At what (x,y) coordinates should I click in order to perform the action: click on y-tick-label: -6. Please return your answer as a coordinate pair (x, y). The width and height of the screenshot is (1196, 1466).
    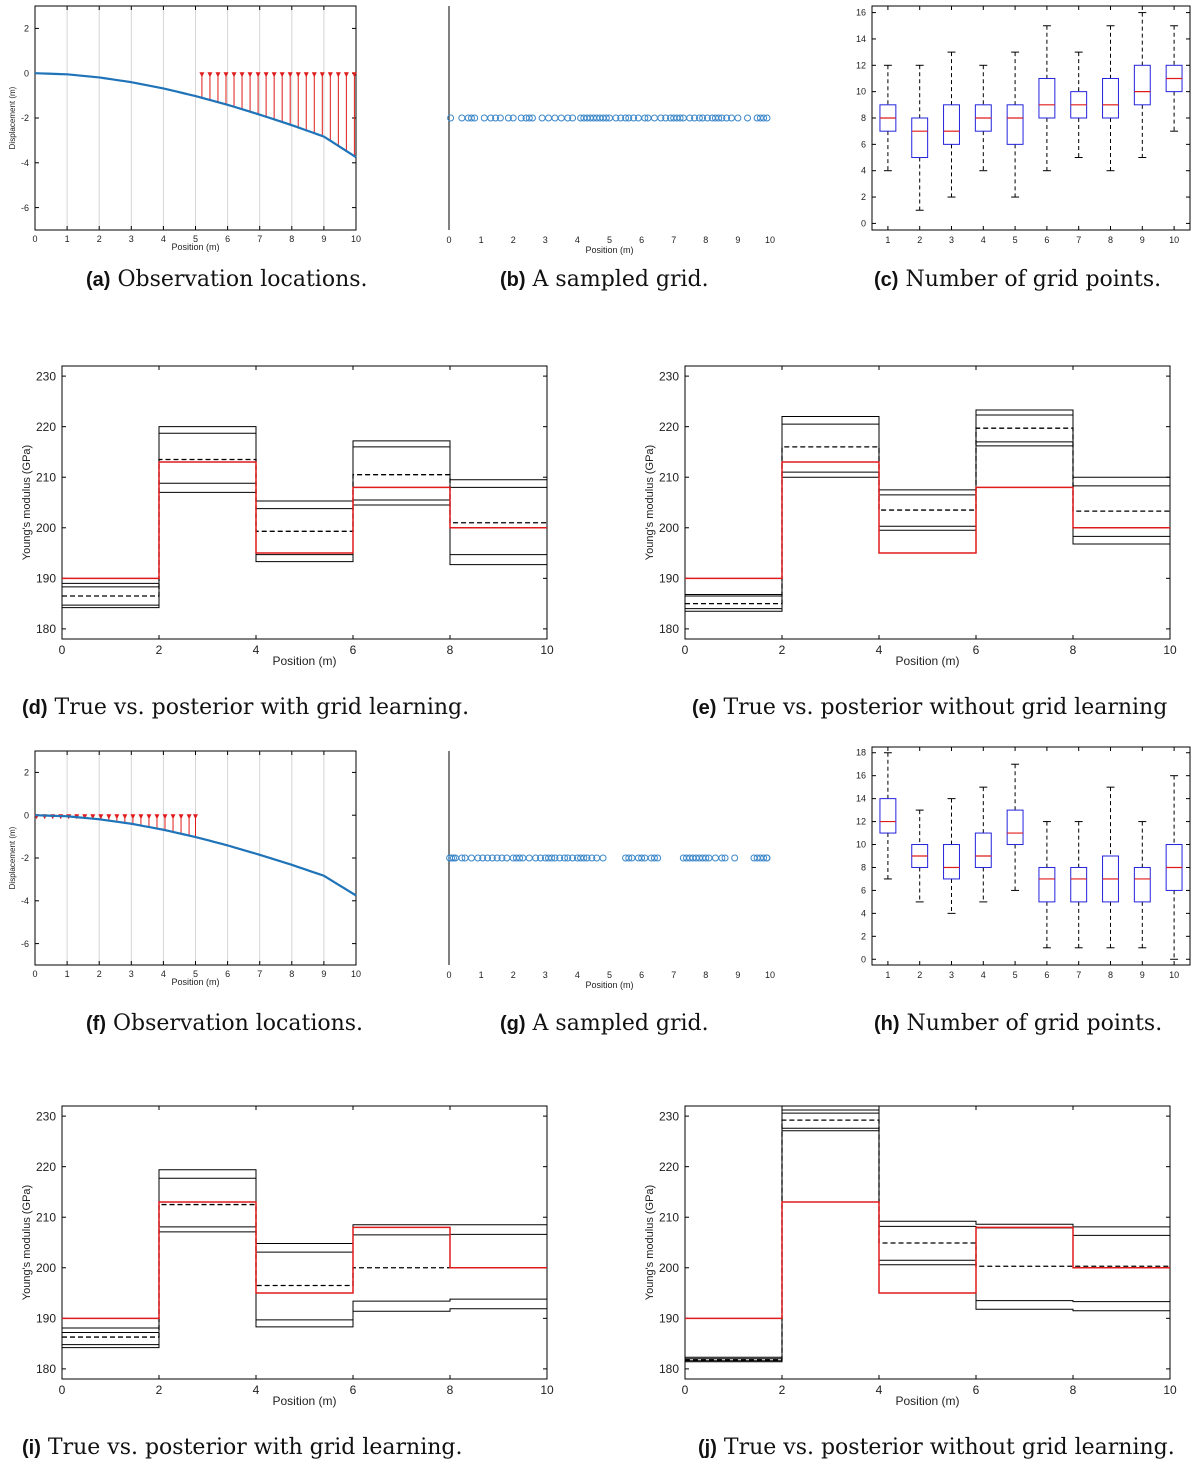
    Looking at the image, I should click on (25, 208).